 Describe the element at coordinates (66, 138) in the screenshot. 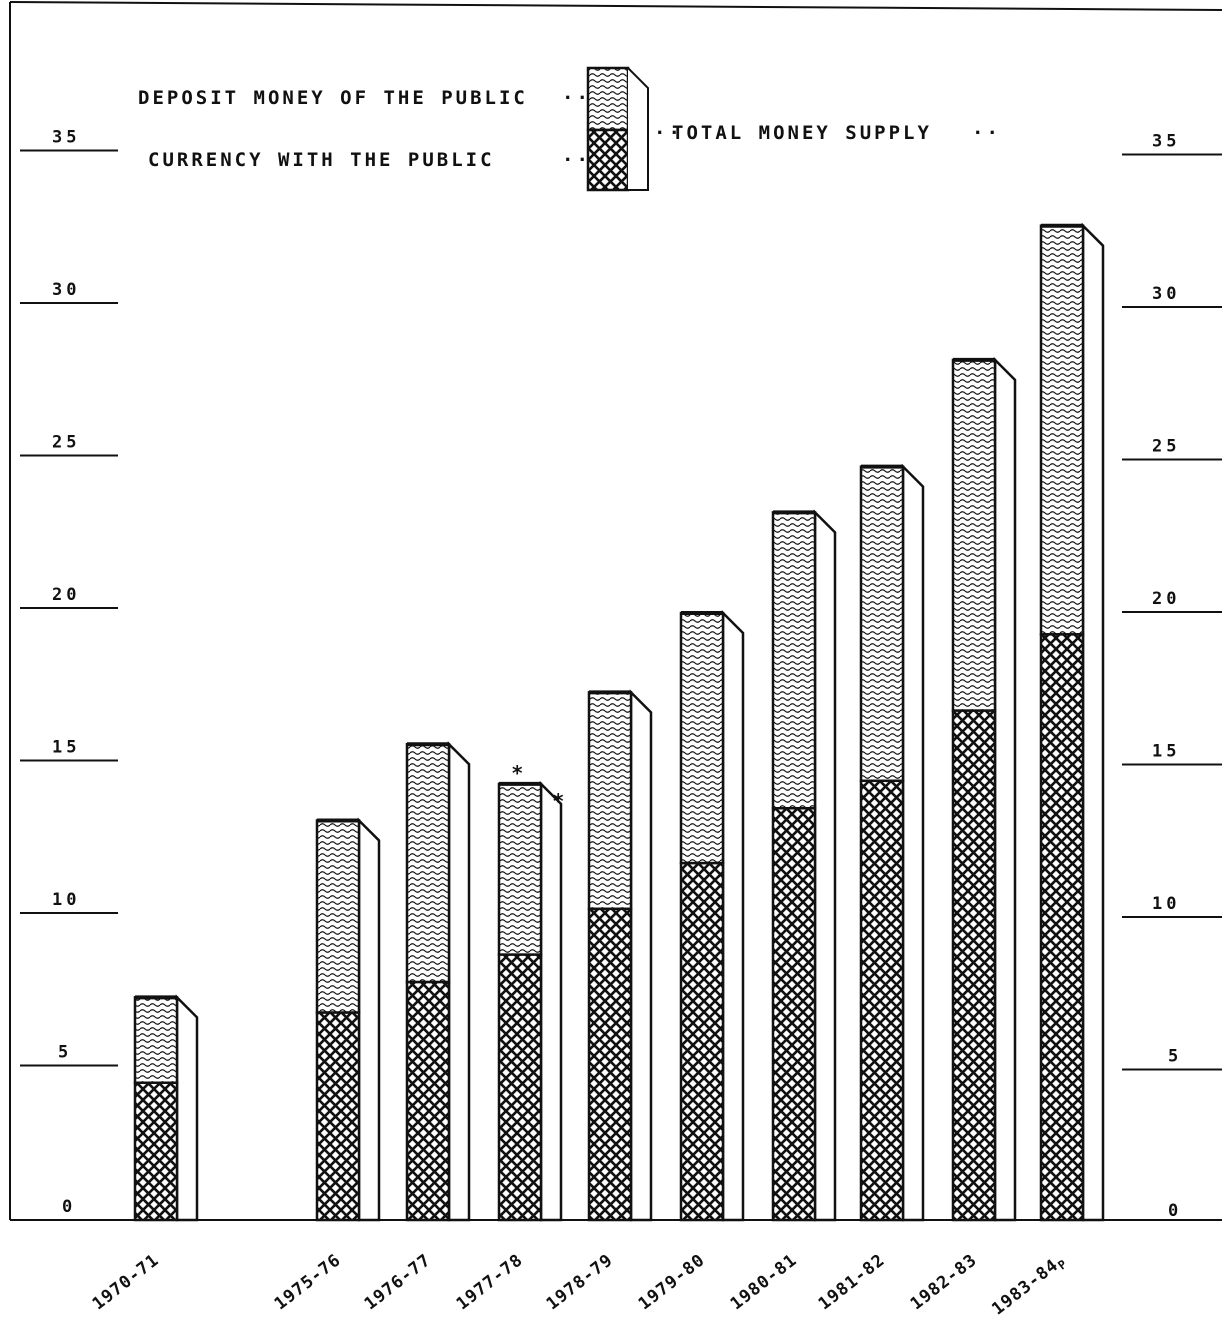

I see `left-tick-label: 35` at that location.